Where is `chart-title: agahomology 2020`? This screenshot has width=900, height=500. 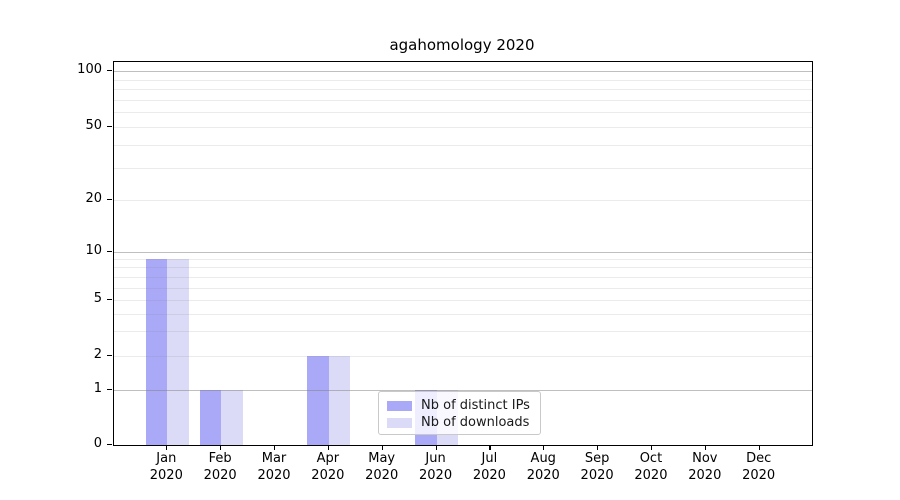 chart-title: agahomology 2020 is located at coordinates (462, 45).